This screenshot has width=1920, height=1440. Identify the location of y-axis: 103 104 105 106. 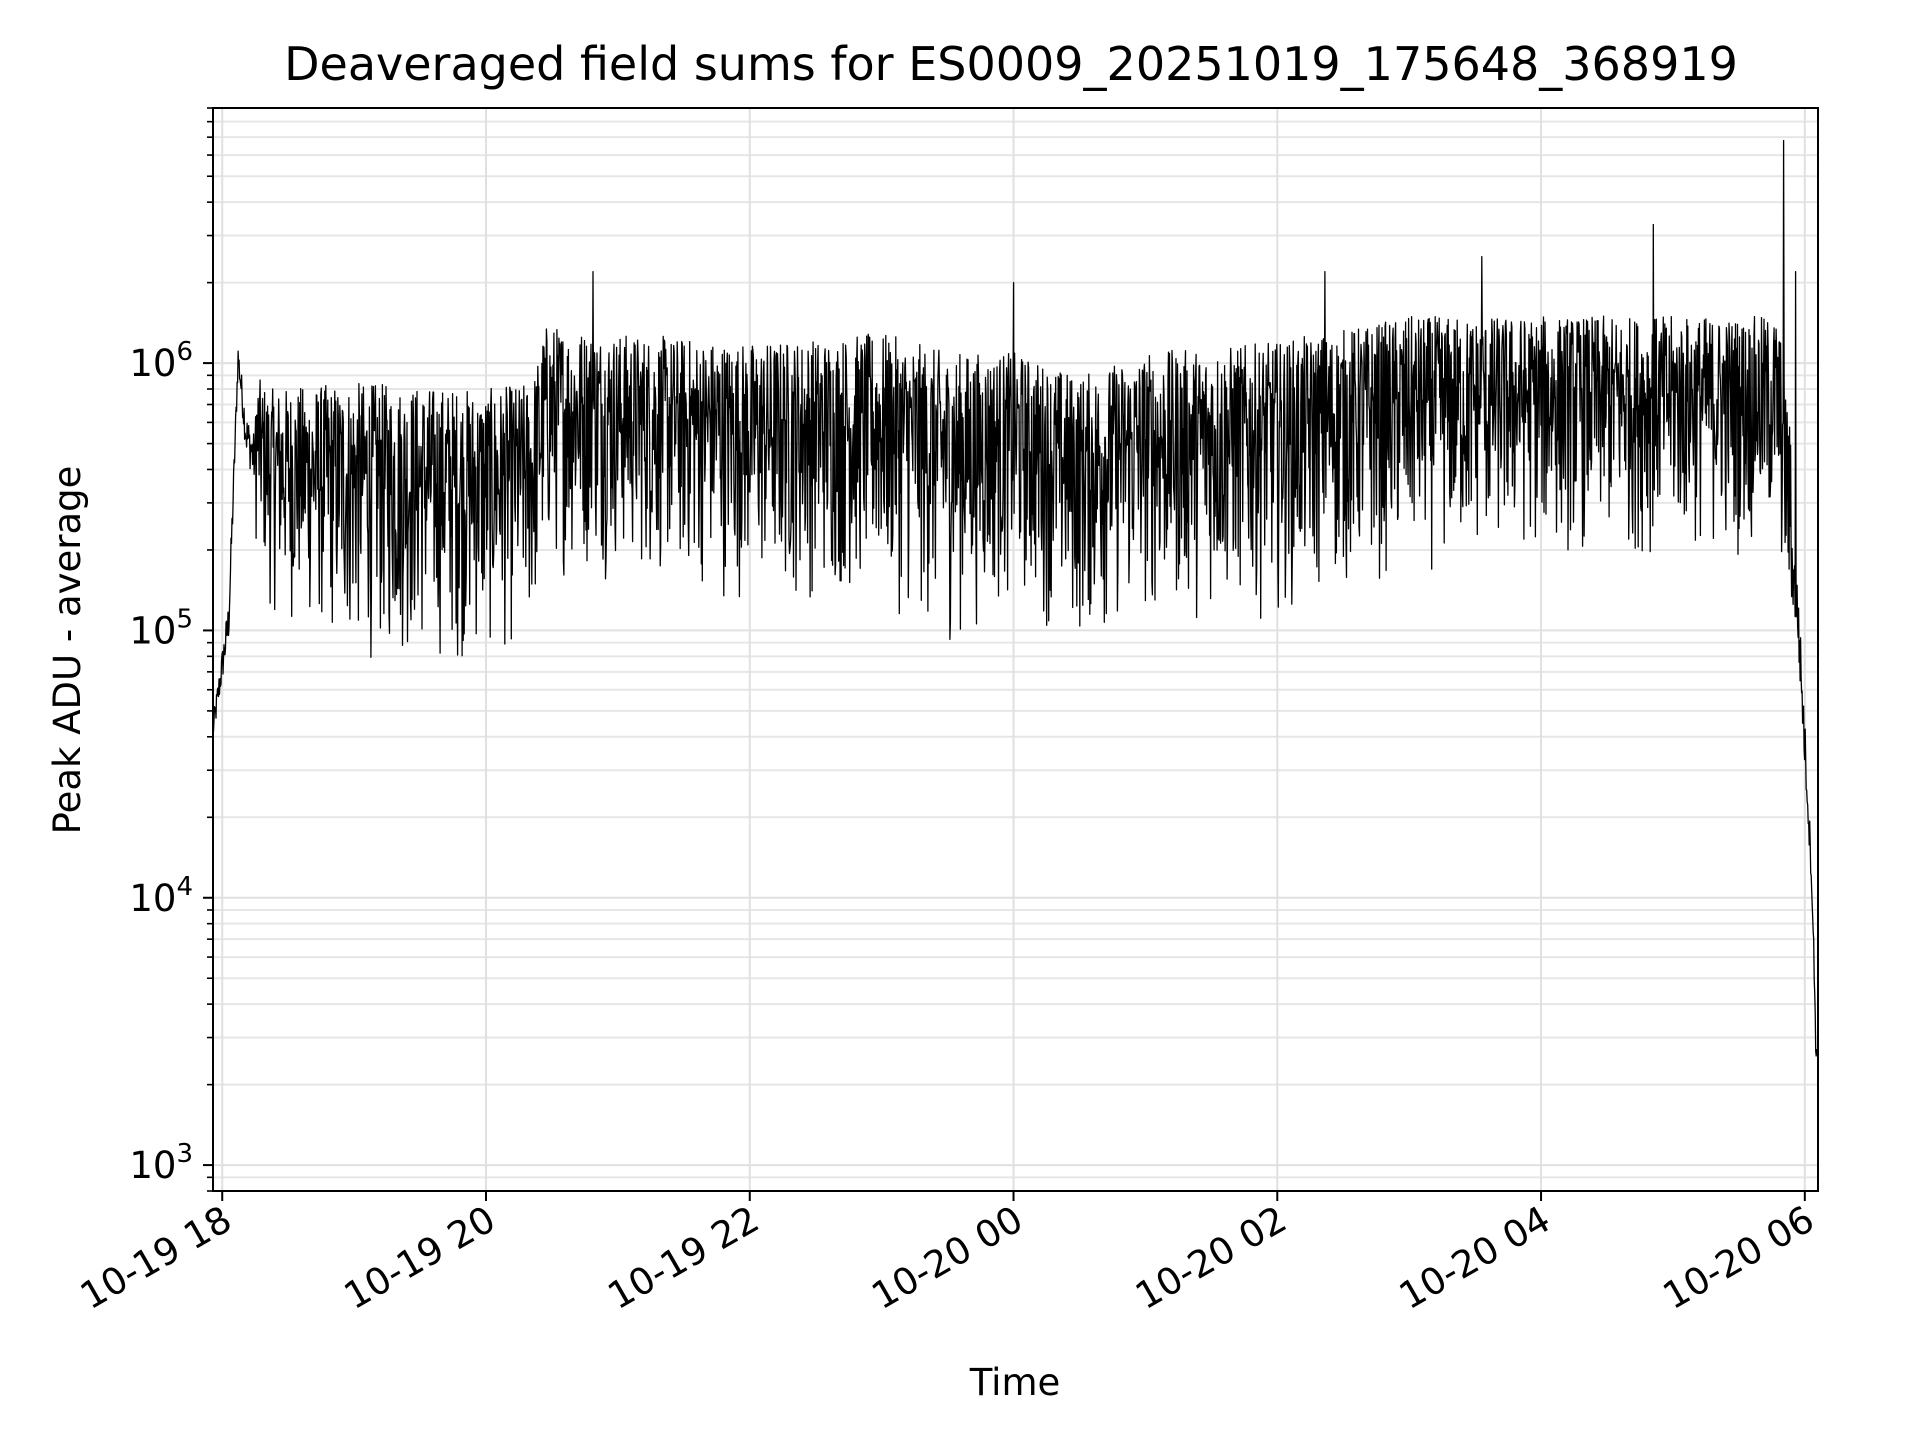
(171, 649).